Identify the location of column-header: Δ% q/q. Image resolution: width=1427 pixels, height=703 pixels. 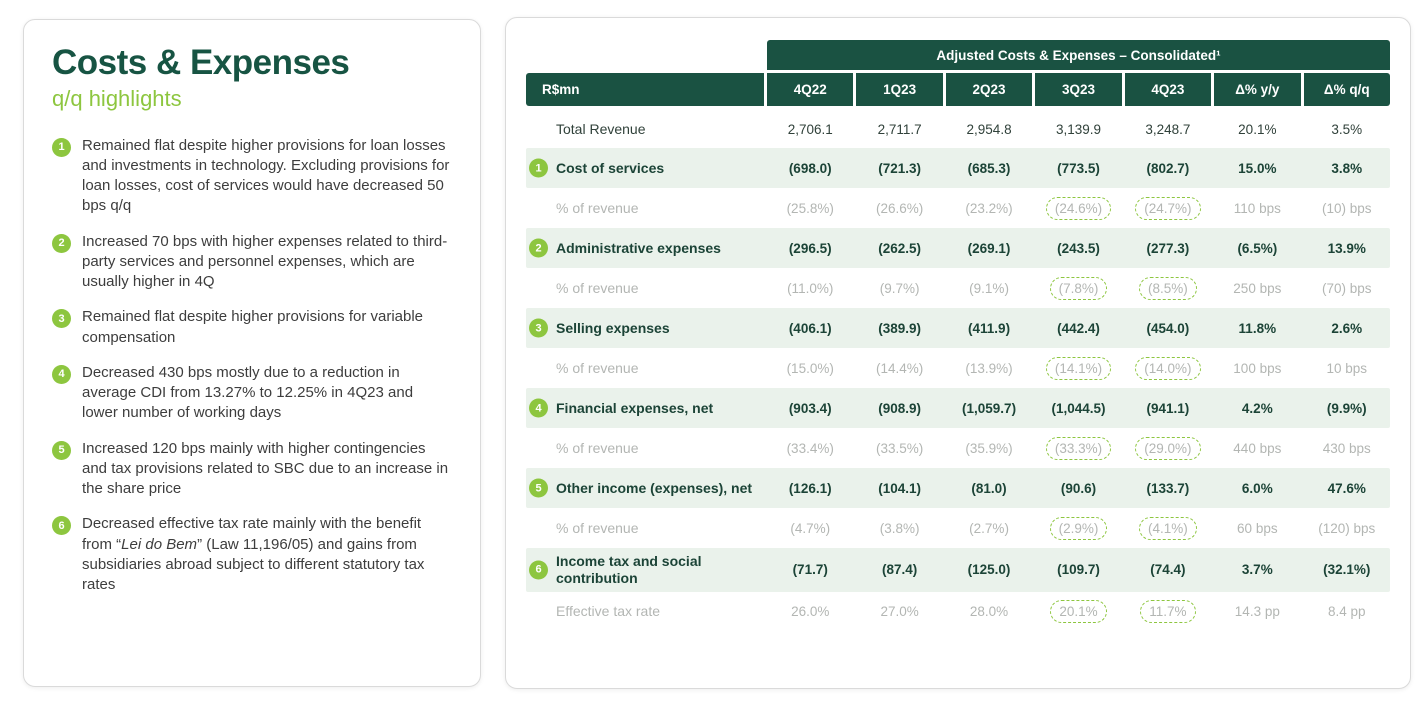
(1346, 89).